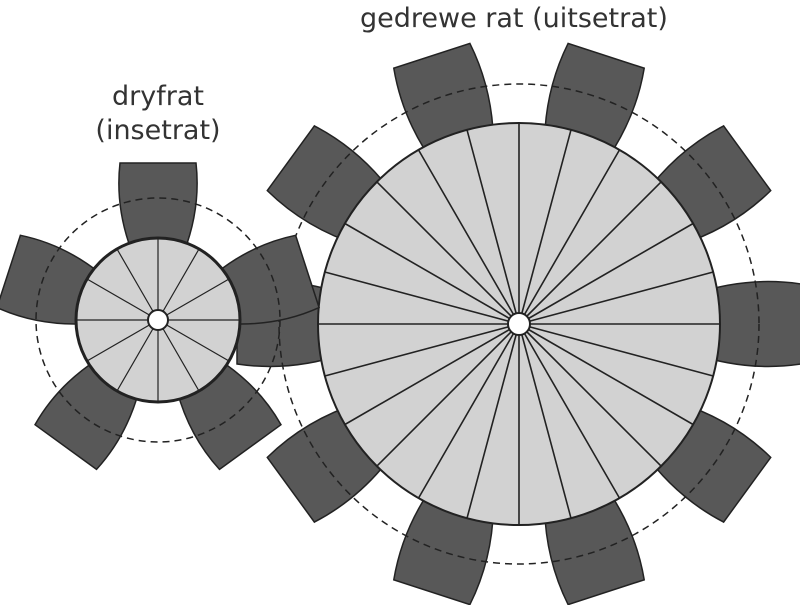  I want to click on driver-gear-label: dryfrat (insetrat), so click(158, 114).